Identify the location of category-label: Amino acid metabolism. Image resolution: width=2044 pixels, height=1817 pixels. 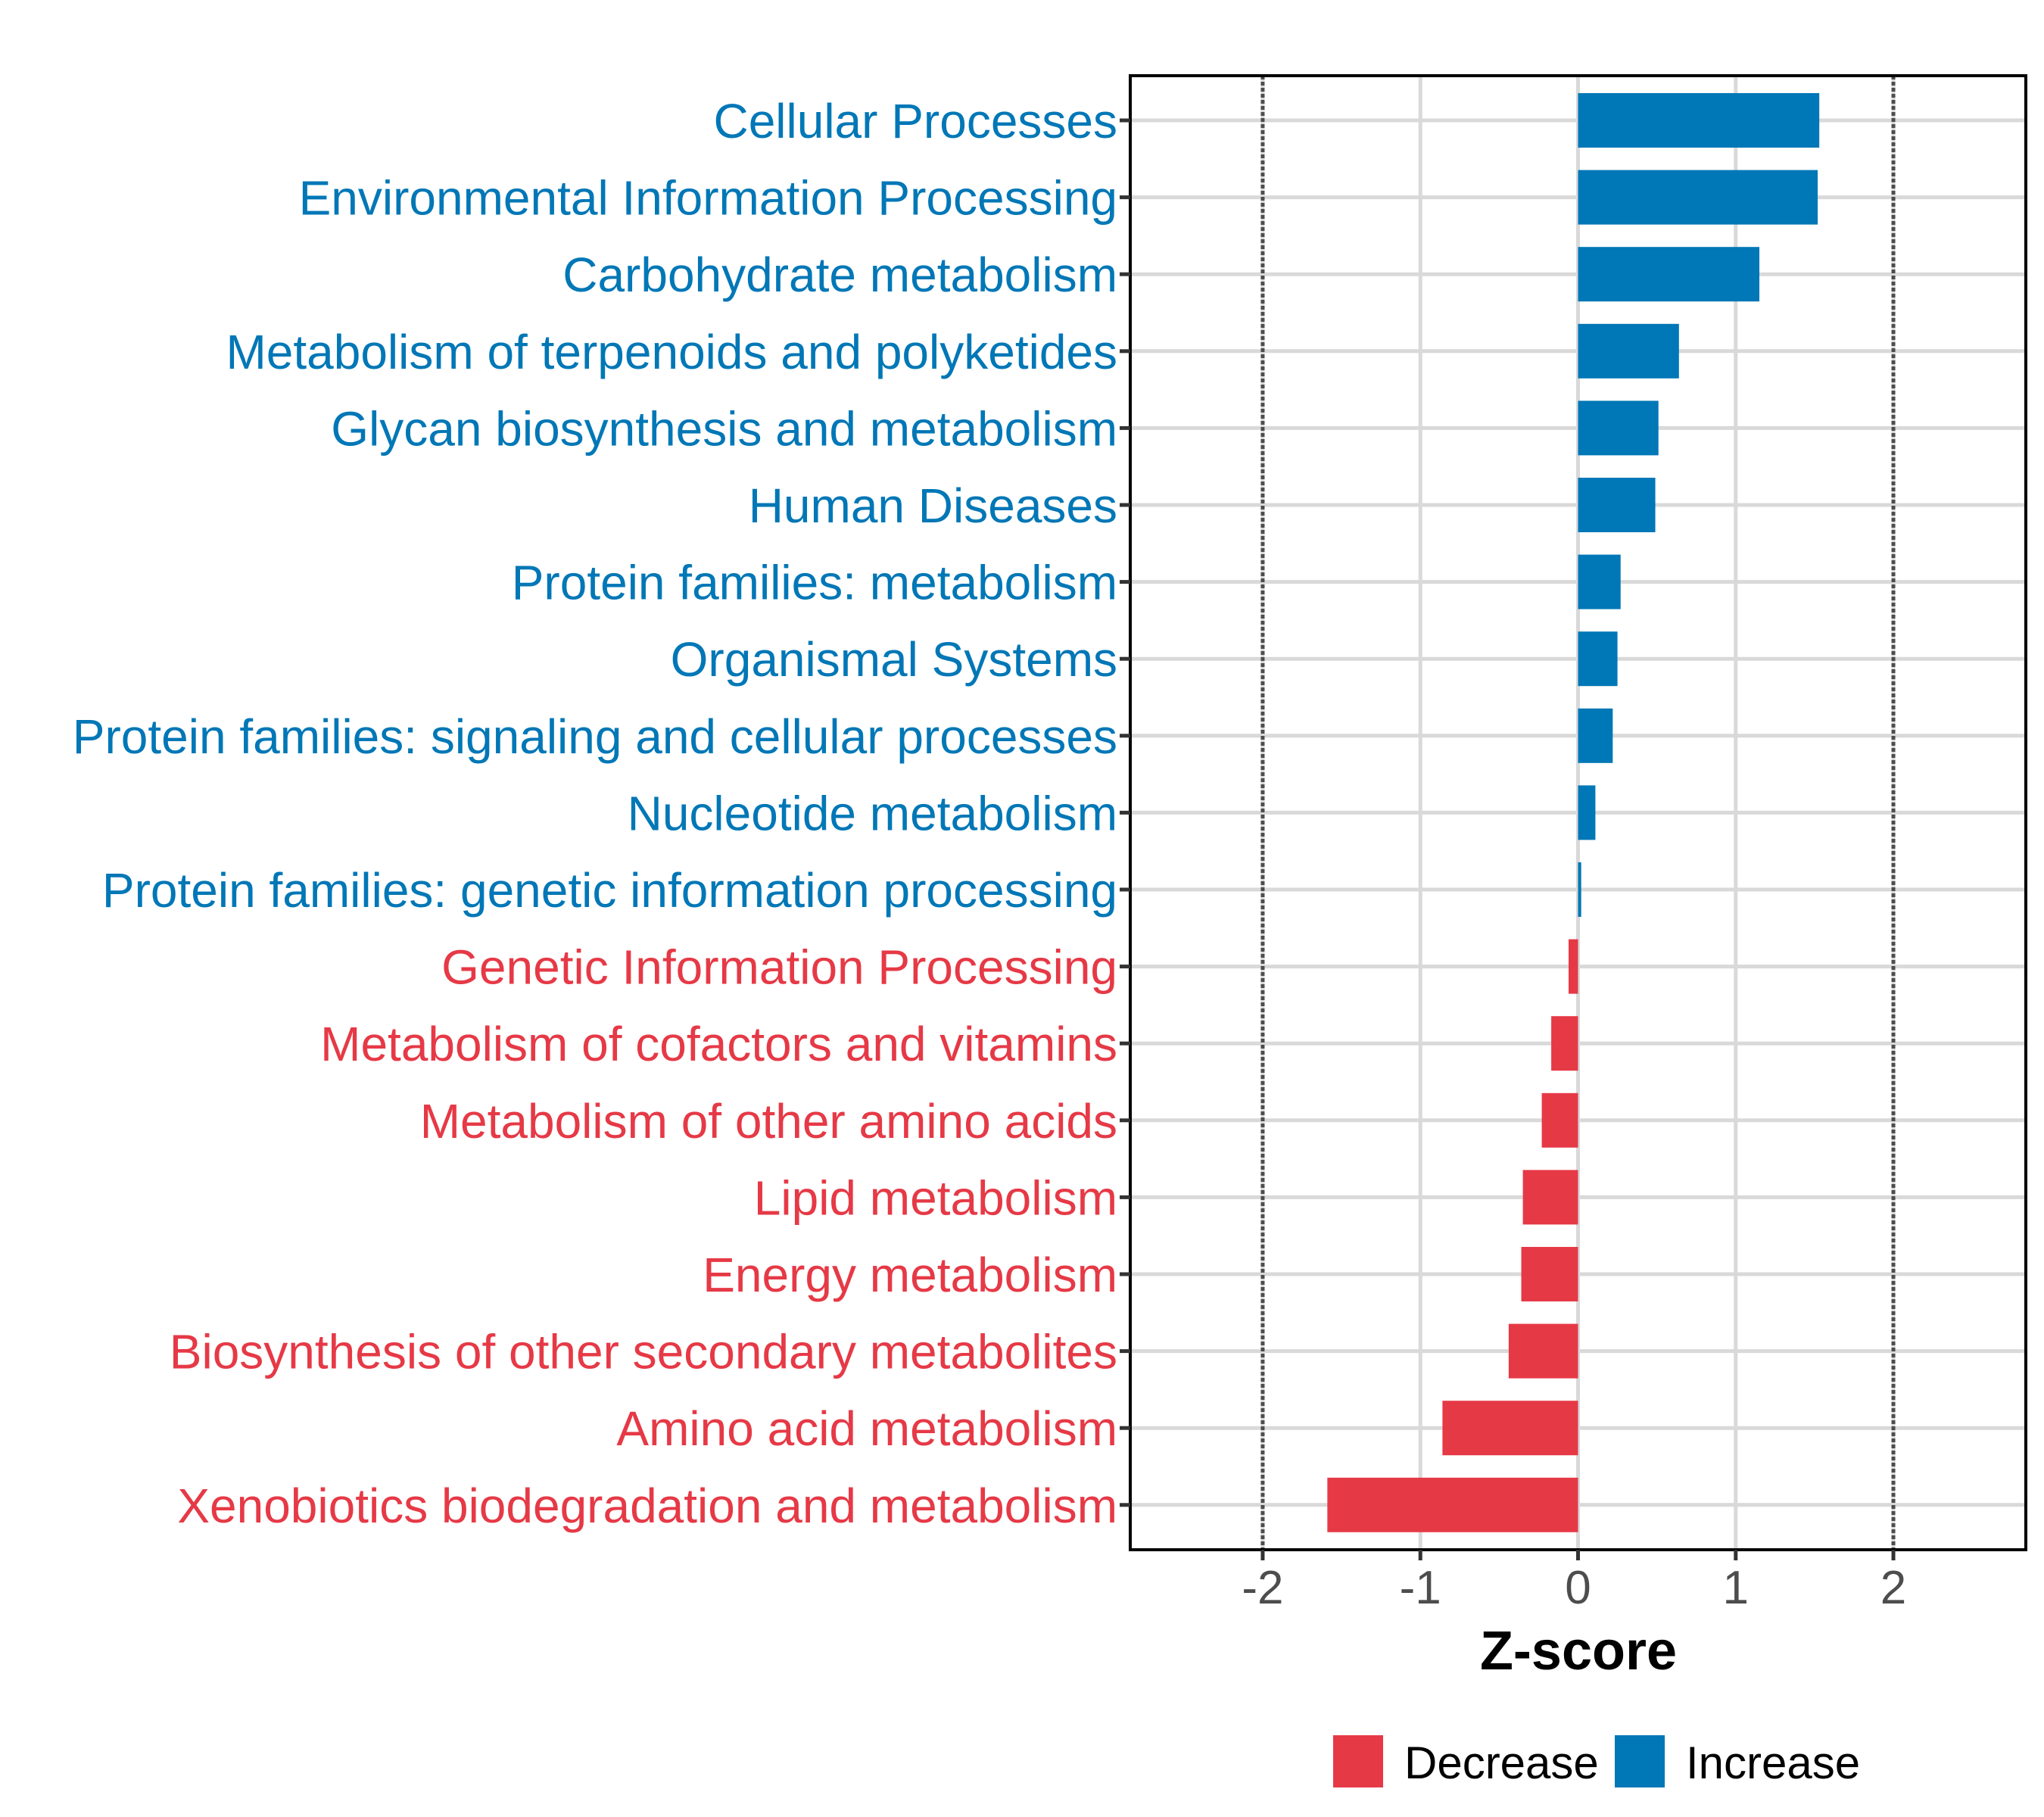
(866, 1428).